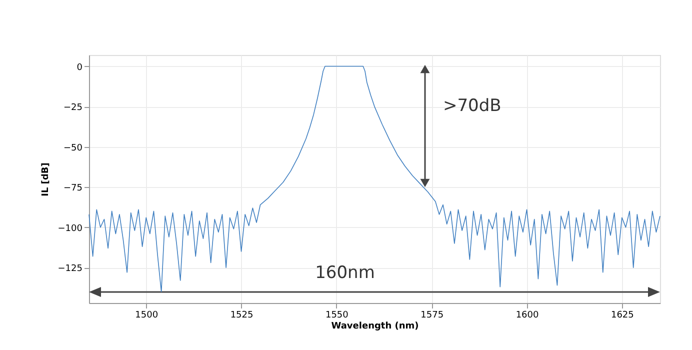 This screenshot has height=350, width=692. What do you see at coordinates (73, 108) in the screenshot?
I see `y-tick-label: −25` at bounding box center [73, 108].